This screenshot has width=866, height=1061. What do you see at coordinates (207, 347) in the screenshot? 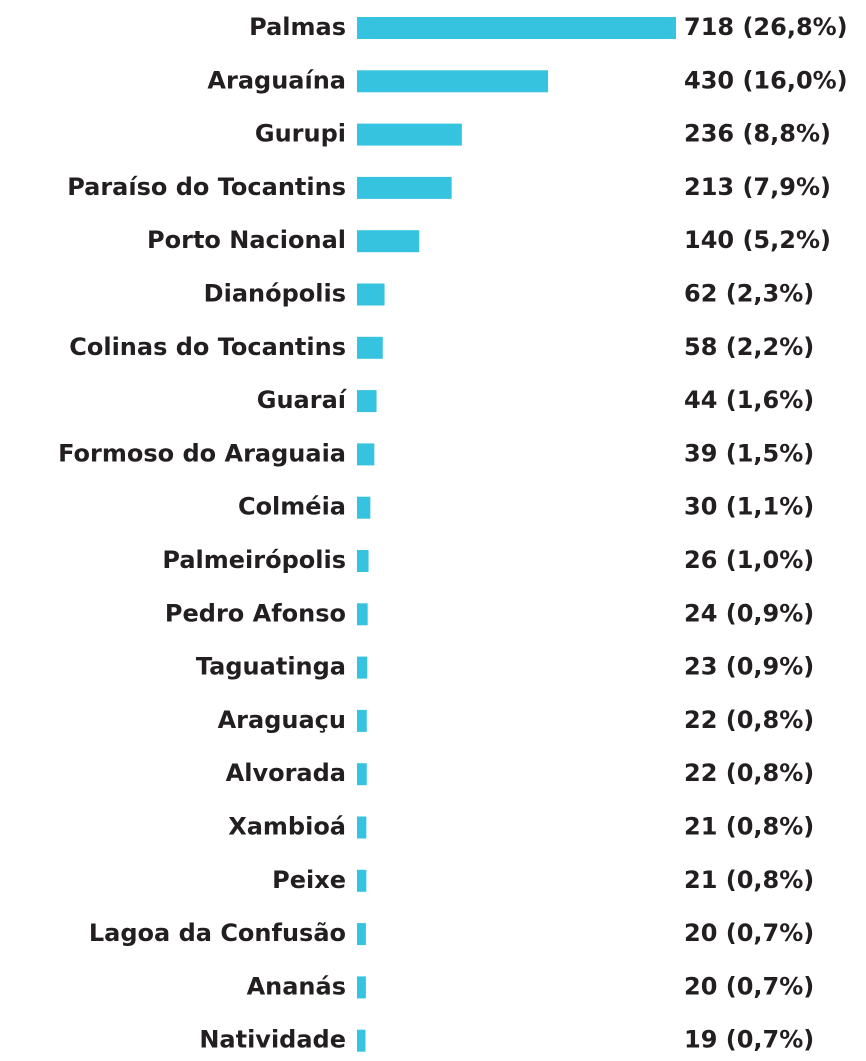
I see `category-label: Colinas do Tocantins` at bounding box center [207, 347].